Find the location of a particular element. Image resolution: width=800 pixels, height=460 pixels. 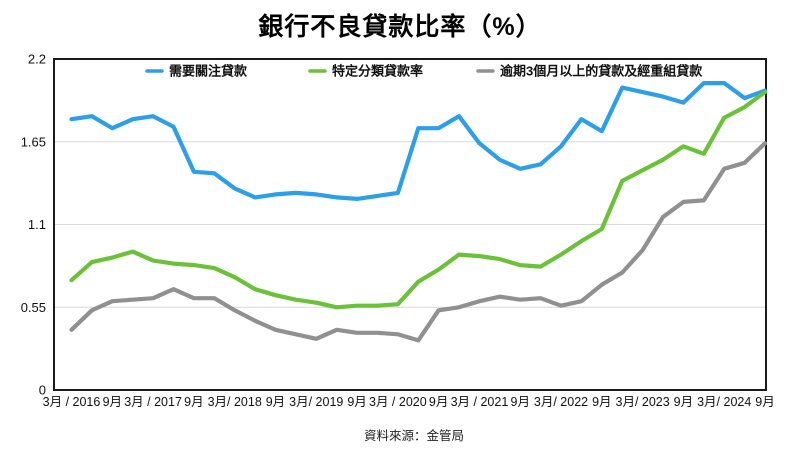

x-tick-label: 3月/ 2024 is located at coordinates (724, 402).